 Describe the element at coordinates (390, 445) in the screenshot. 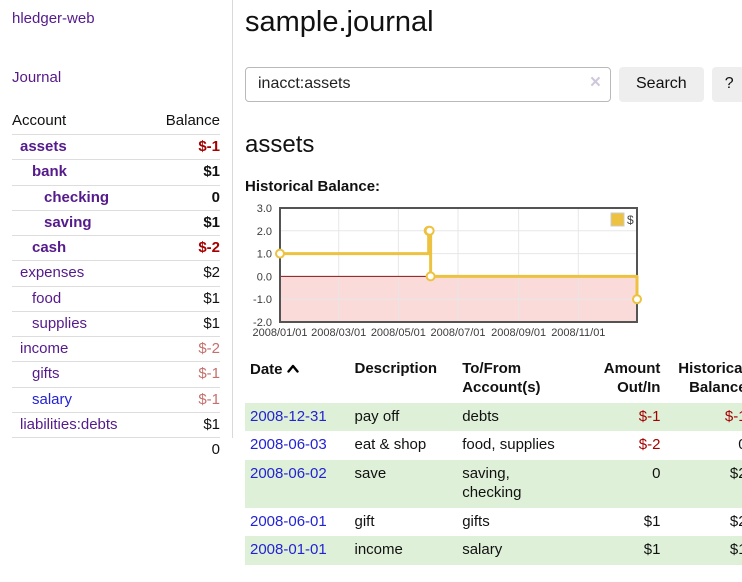

I see `transaction-description: eat & shop` at that location.